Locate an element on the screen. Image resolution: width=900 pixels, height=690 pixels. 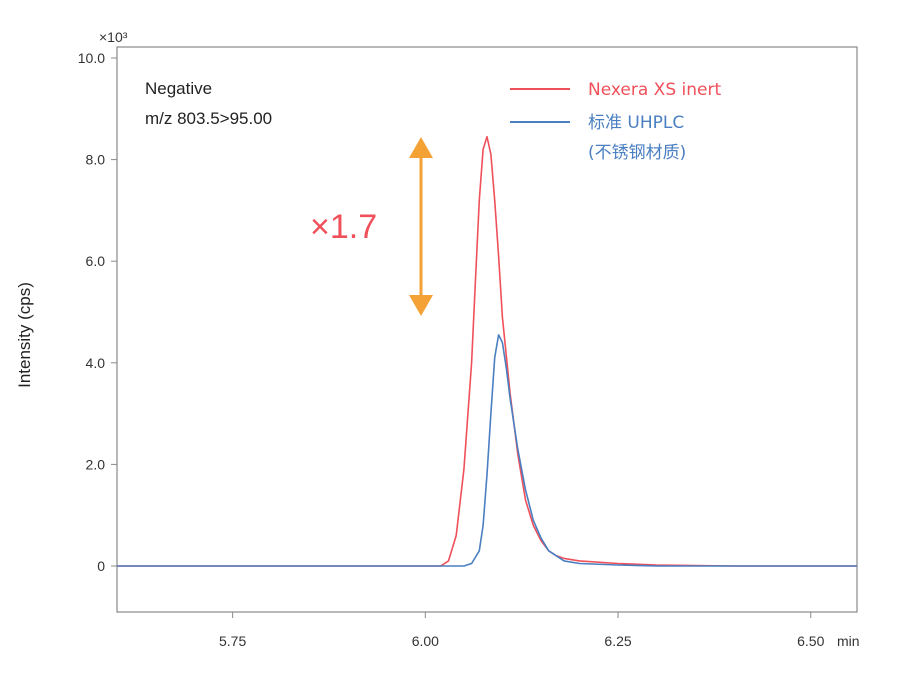
y-tick-label: 6.0 is located at coordinates (96, 261).